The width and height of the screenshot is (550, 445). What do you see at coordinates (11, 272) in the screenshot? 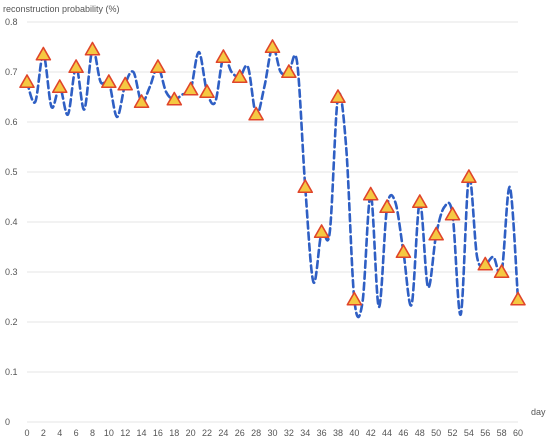
I see `y-tick-label: 0.3` at bounding box center [11, 272].